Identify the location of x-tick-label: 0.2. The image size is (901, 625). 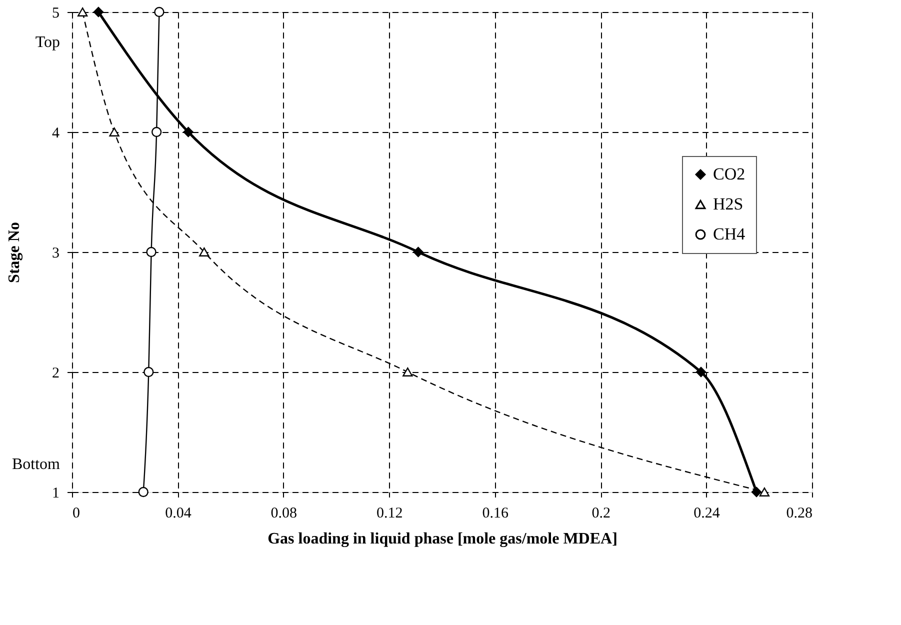
(601, 514).